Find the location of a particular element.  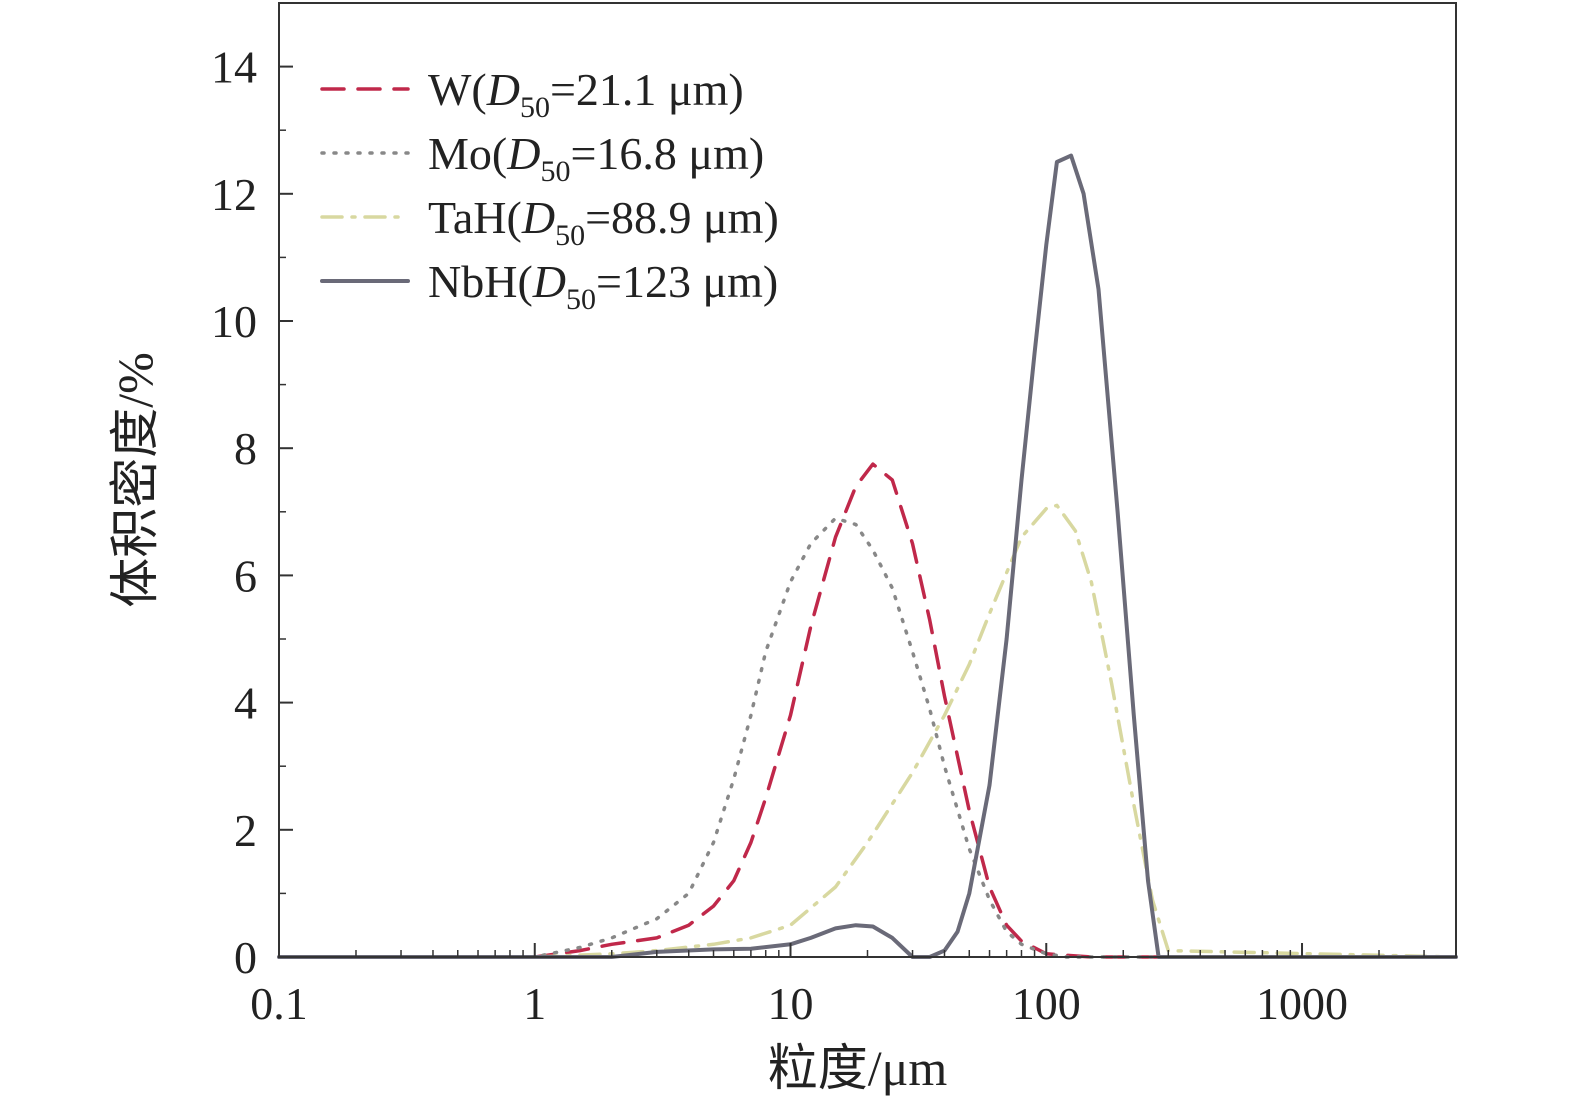

legend-label: TaH(D50=88.9 μm) is located at coordinates (603, 222).